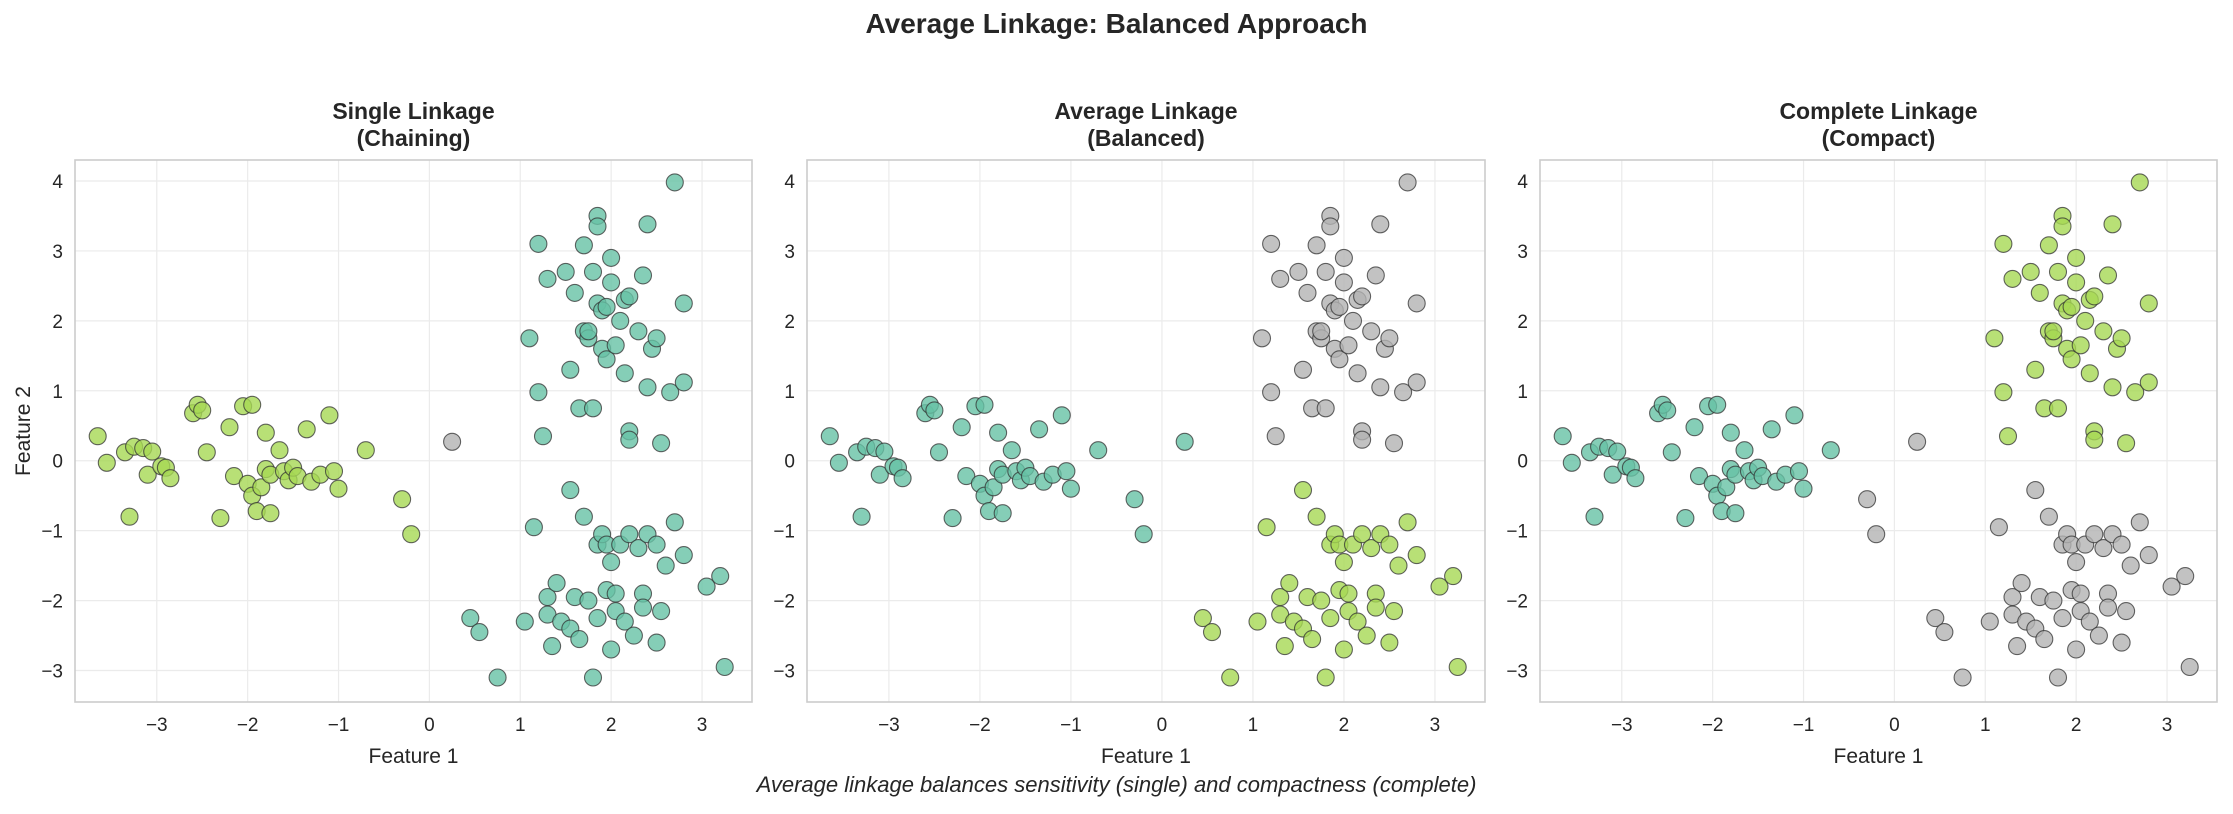 This screenshot has width=2233, height=814. I want to click on x-tick-label: −3, so click(1622, 725).